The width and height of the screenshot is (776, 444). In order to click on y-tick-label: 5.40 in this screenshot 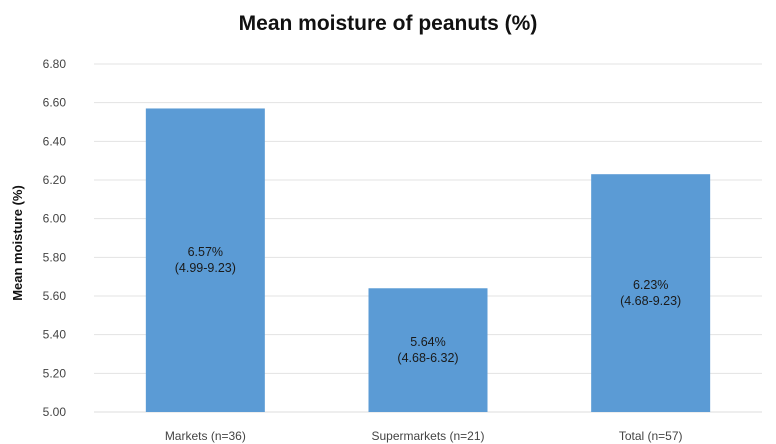, I will do `click(55, 335)`.